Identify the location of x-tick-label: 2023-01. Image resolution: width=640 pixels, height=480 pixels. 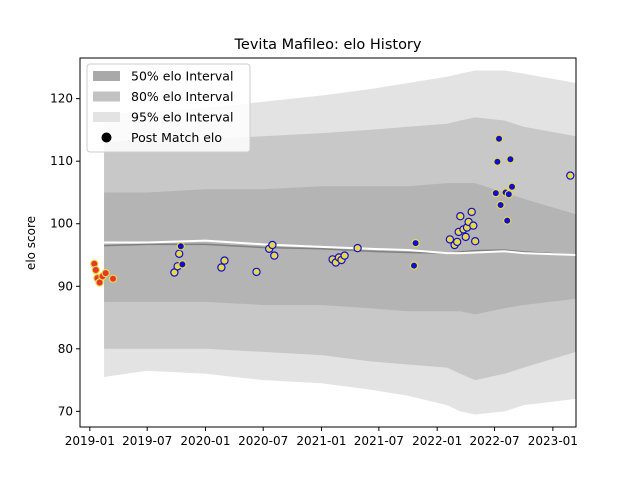
(553, 441).